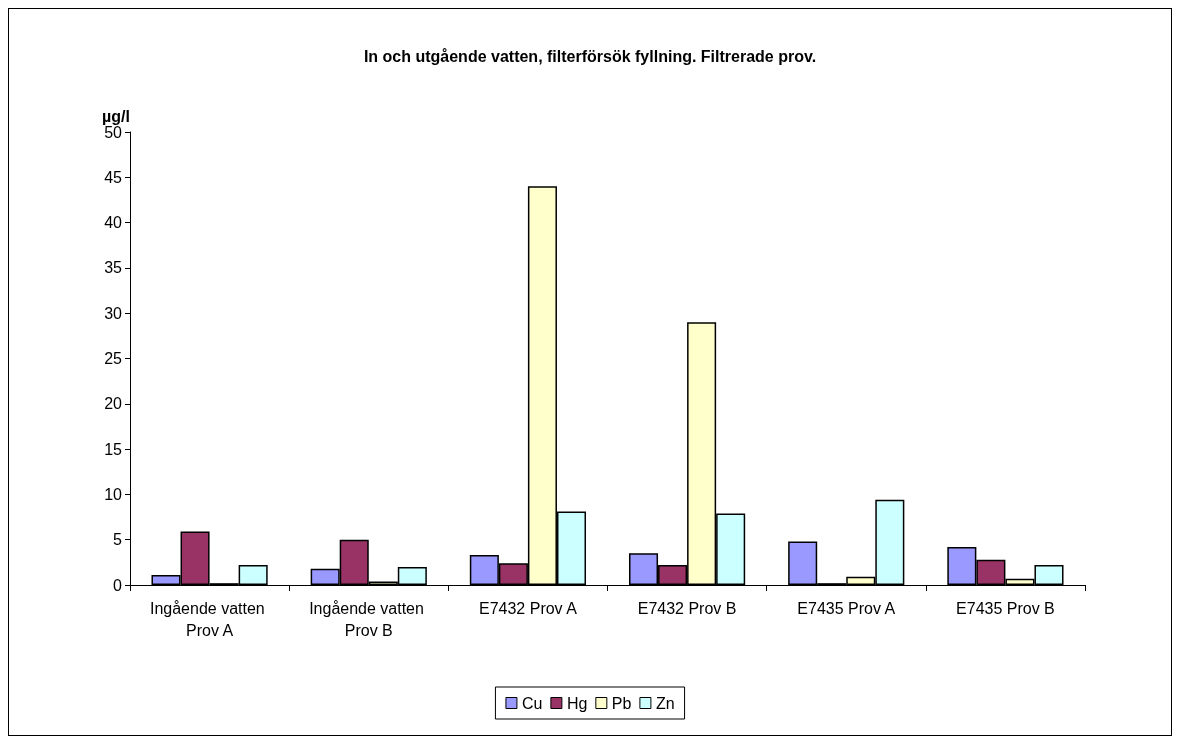  What do you see at coordinates (369, 619) in the screenshot?
I see `x-tick-label: Ingående vatten Prov B` at bounding box center [369, 619].